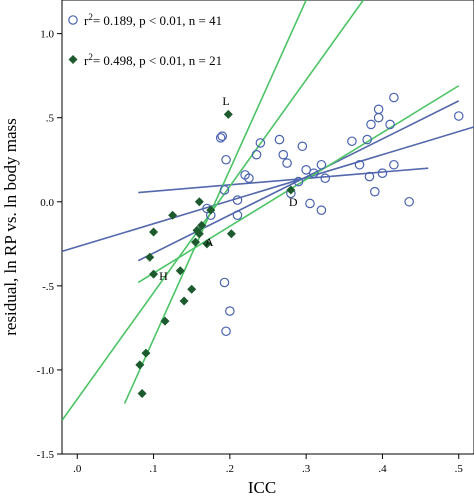 The image size is (474, 499). What do you see at coordinates (10, 227) in the screenshot?
I see `y-axis-title: residual, ln RP vs. ln body mass` at bounding box center [10, 227].